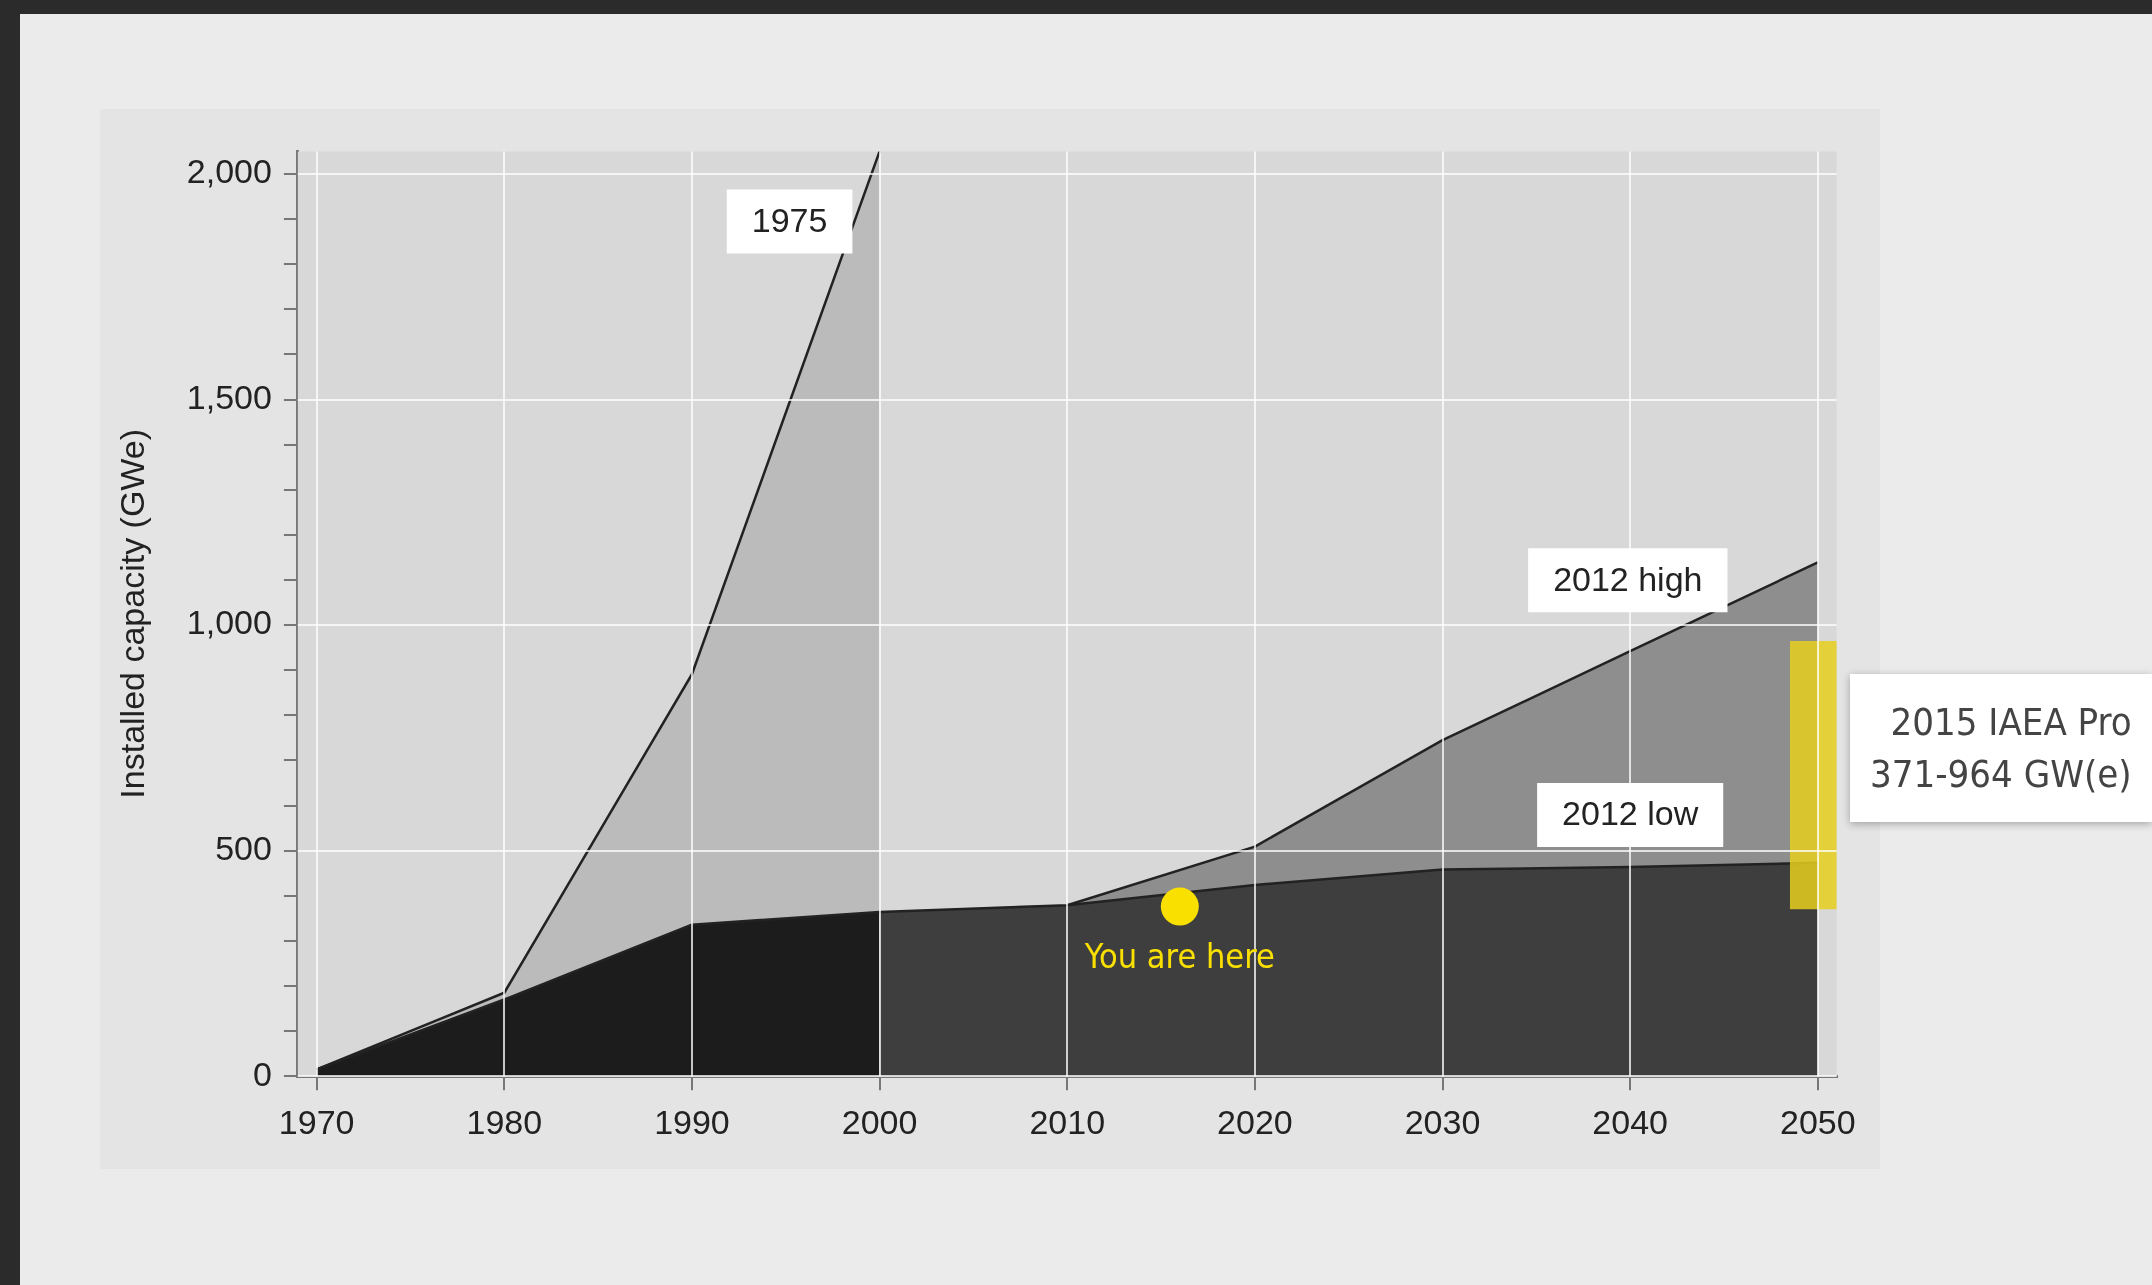 The image size is (2152, 1285). Describe the element at coordinates (131, 613) in the screenshot. I see `y-axis-title: Installed capacity (GWe)` at that location.